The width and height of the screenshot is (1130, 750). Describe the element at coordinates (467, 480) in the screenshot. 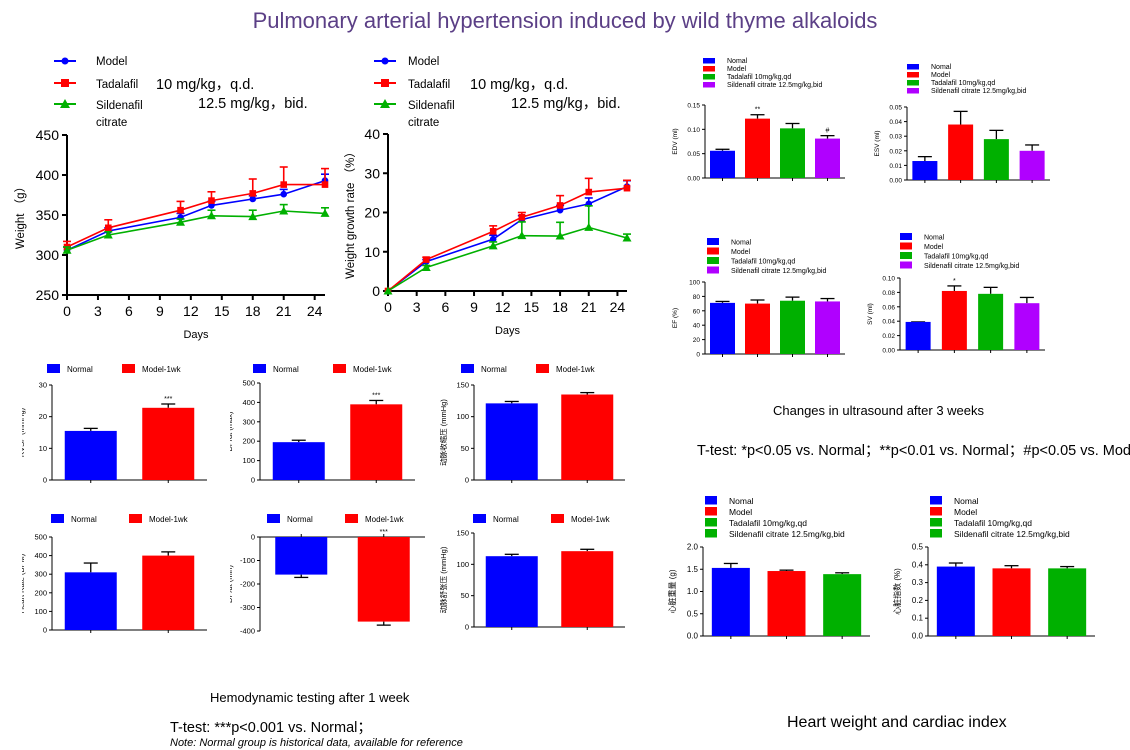

I see `y-tick-label: 0` at that location.